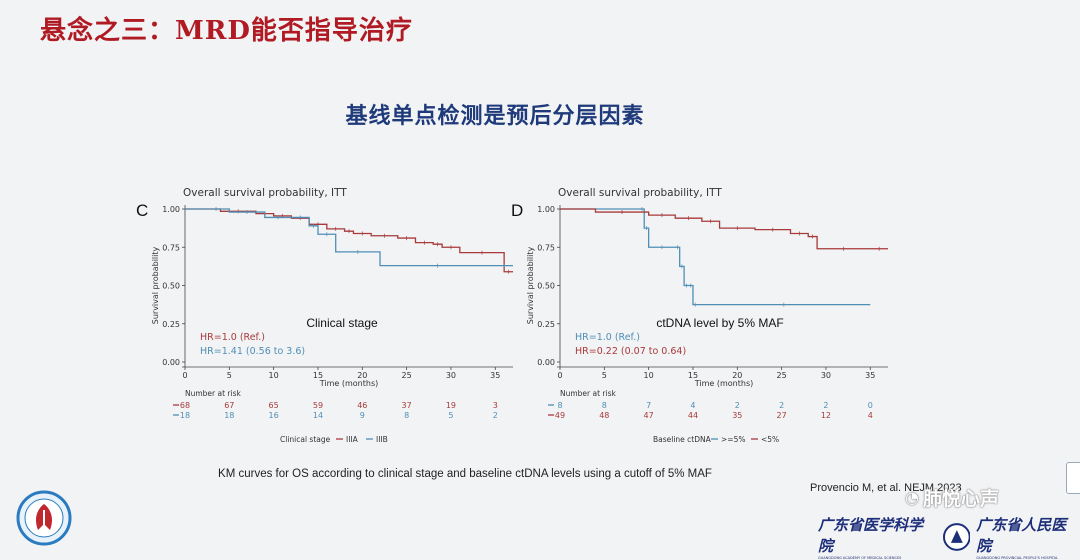 This screenshot has width=1080, height=560. I want to click on risk-count: 5, so click(450, 415).